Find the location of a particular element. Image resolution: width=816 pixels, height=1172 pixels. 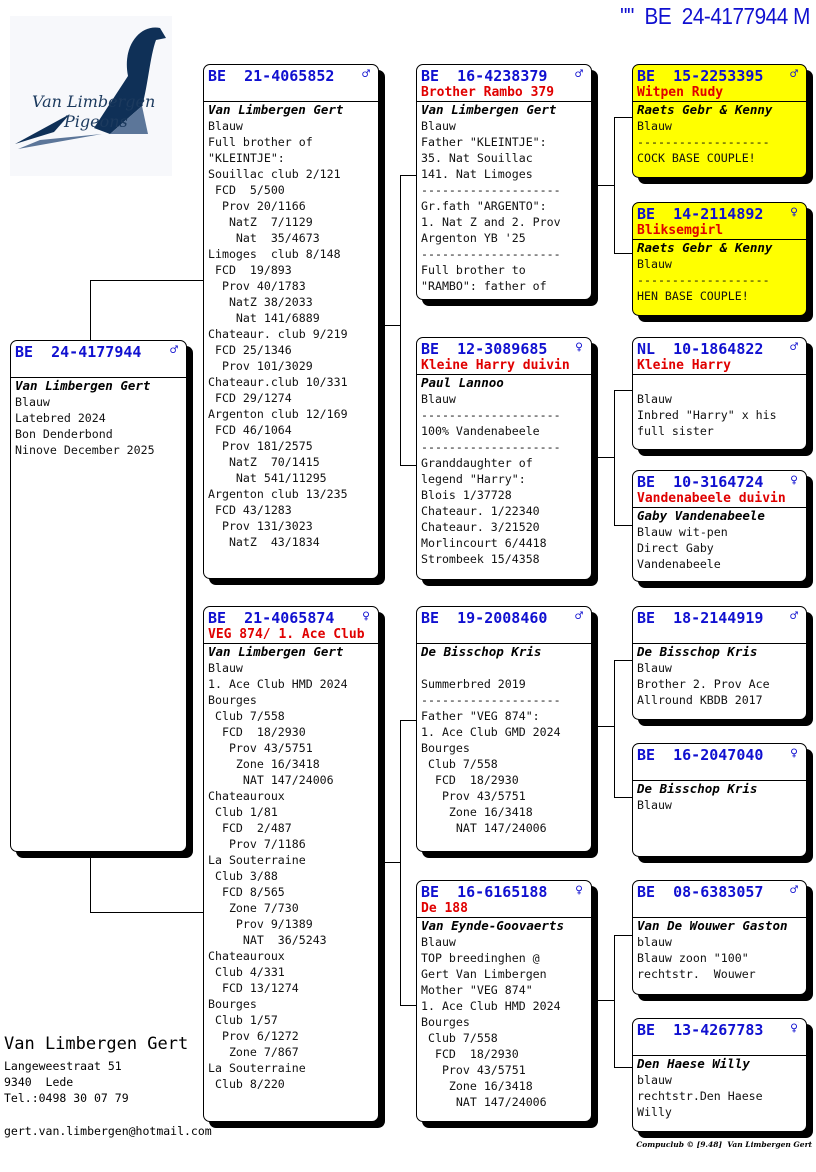

card-line: Blauw zoon "100" is located at coordinates (693, 958).